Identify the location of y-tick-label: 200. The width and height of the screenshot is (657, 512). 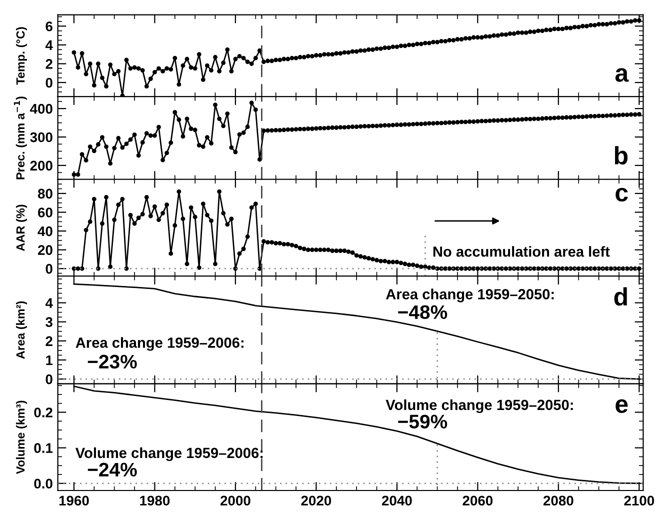
(41, 165).